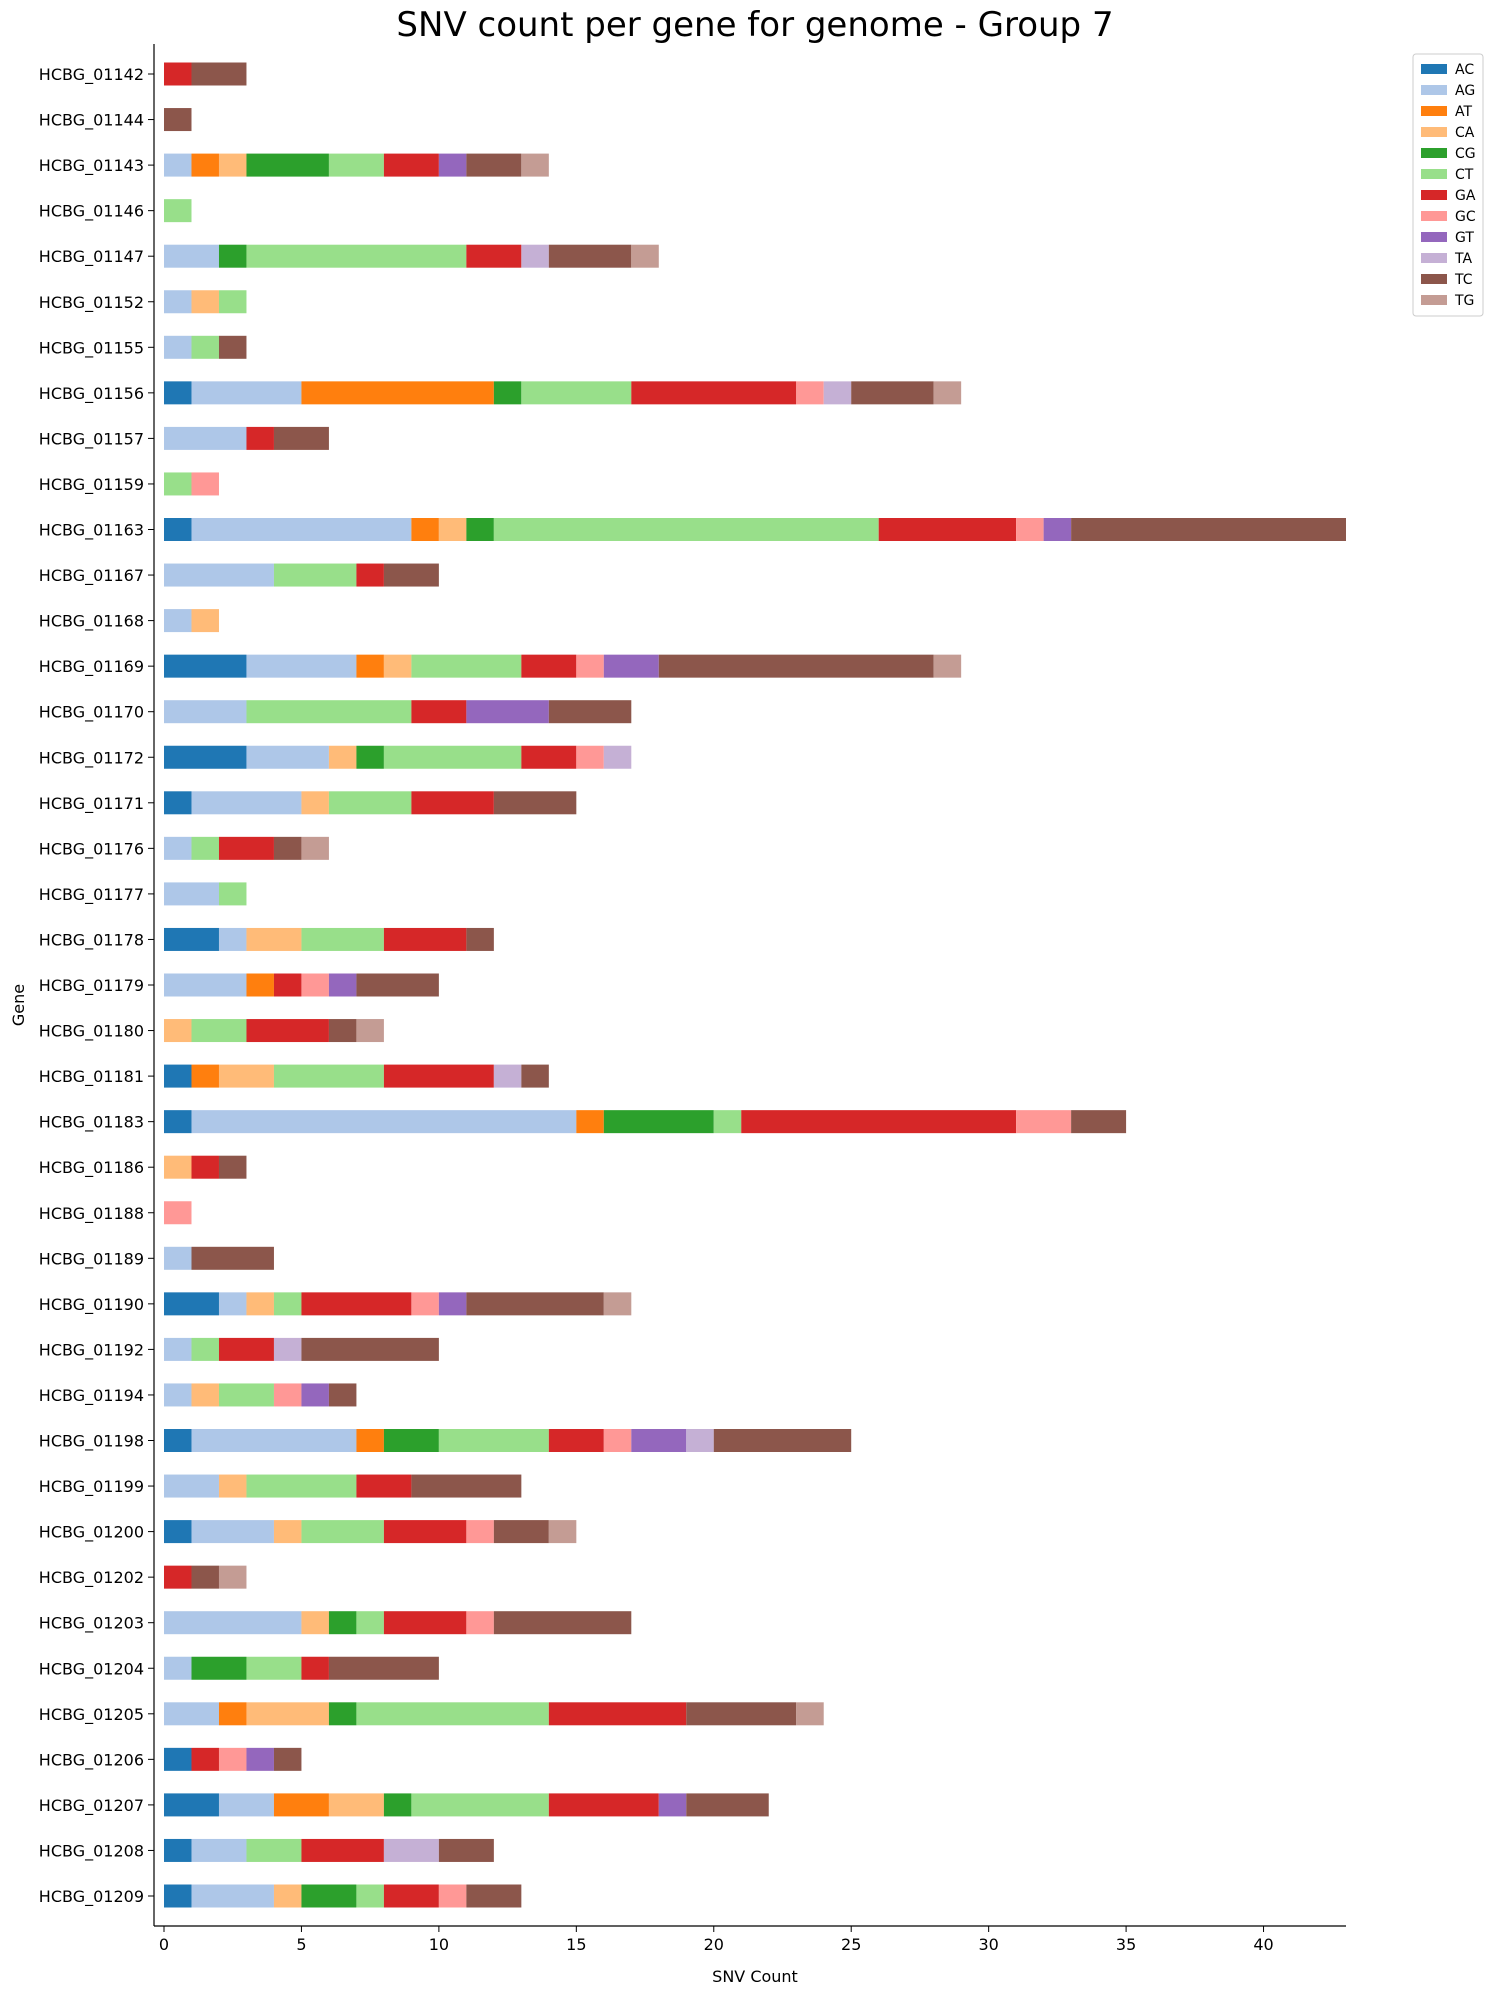 The image size is (1493, 1992). What do you see at coordinates (1465, 196) in the screenshot?
I see `legend-label-GA: GA` at bounding box center [1465, 196].